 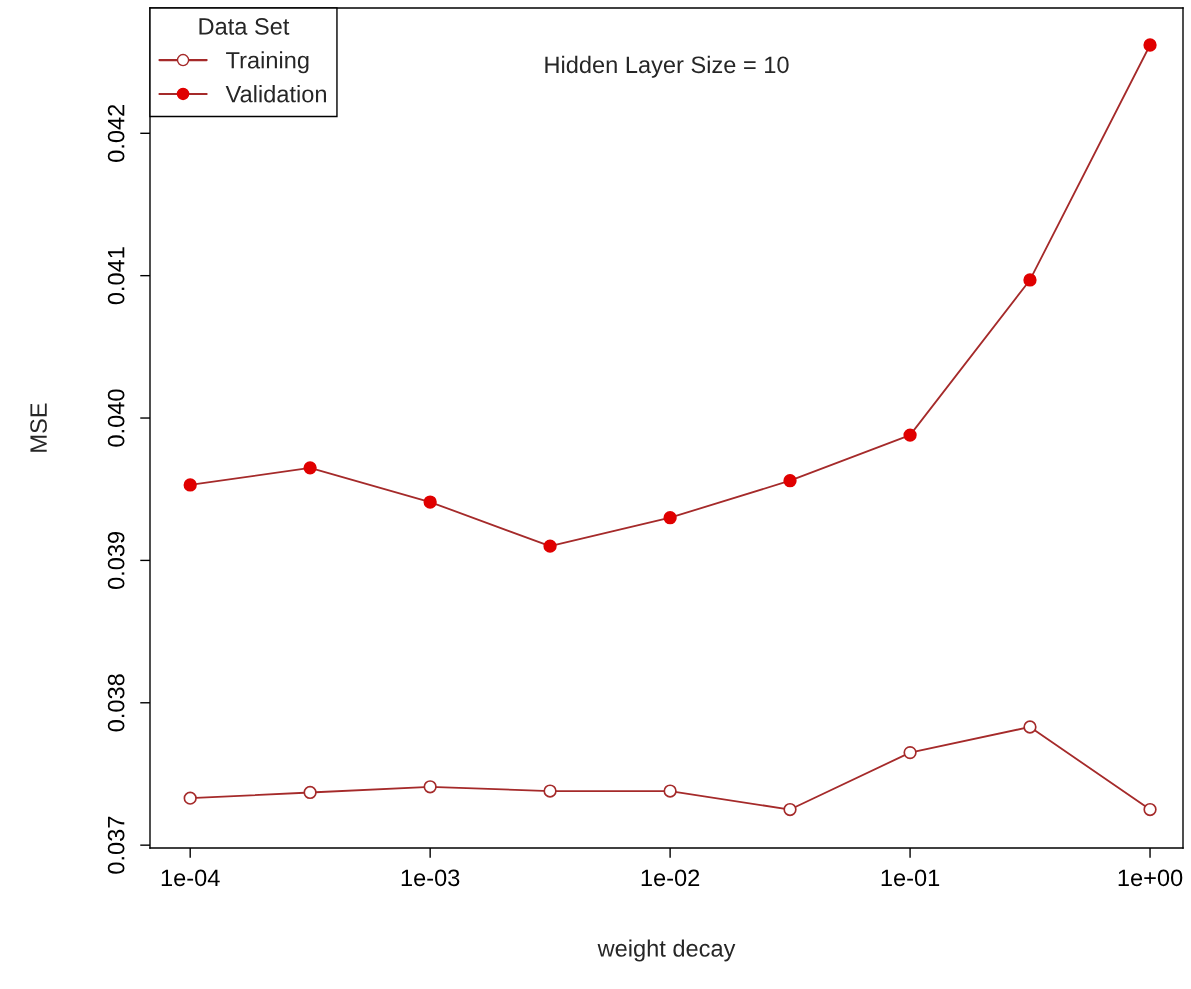 I want to click on x-tick-label: 1e-02, so click(x=670, y=878).